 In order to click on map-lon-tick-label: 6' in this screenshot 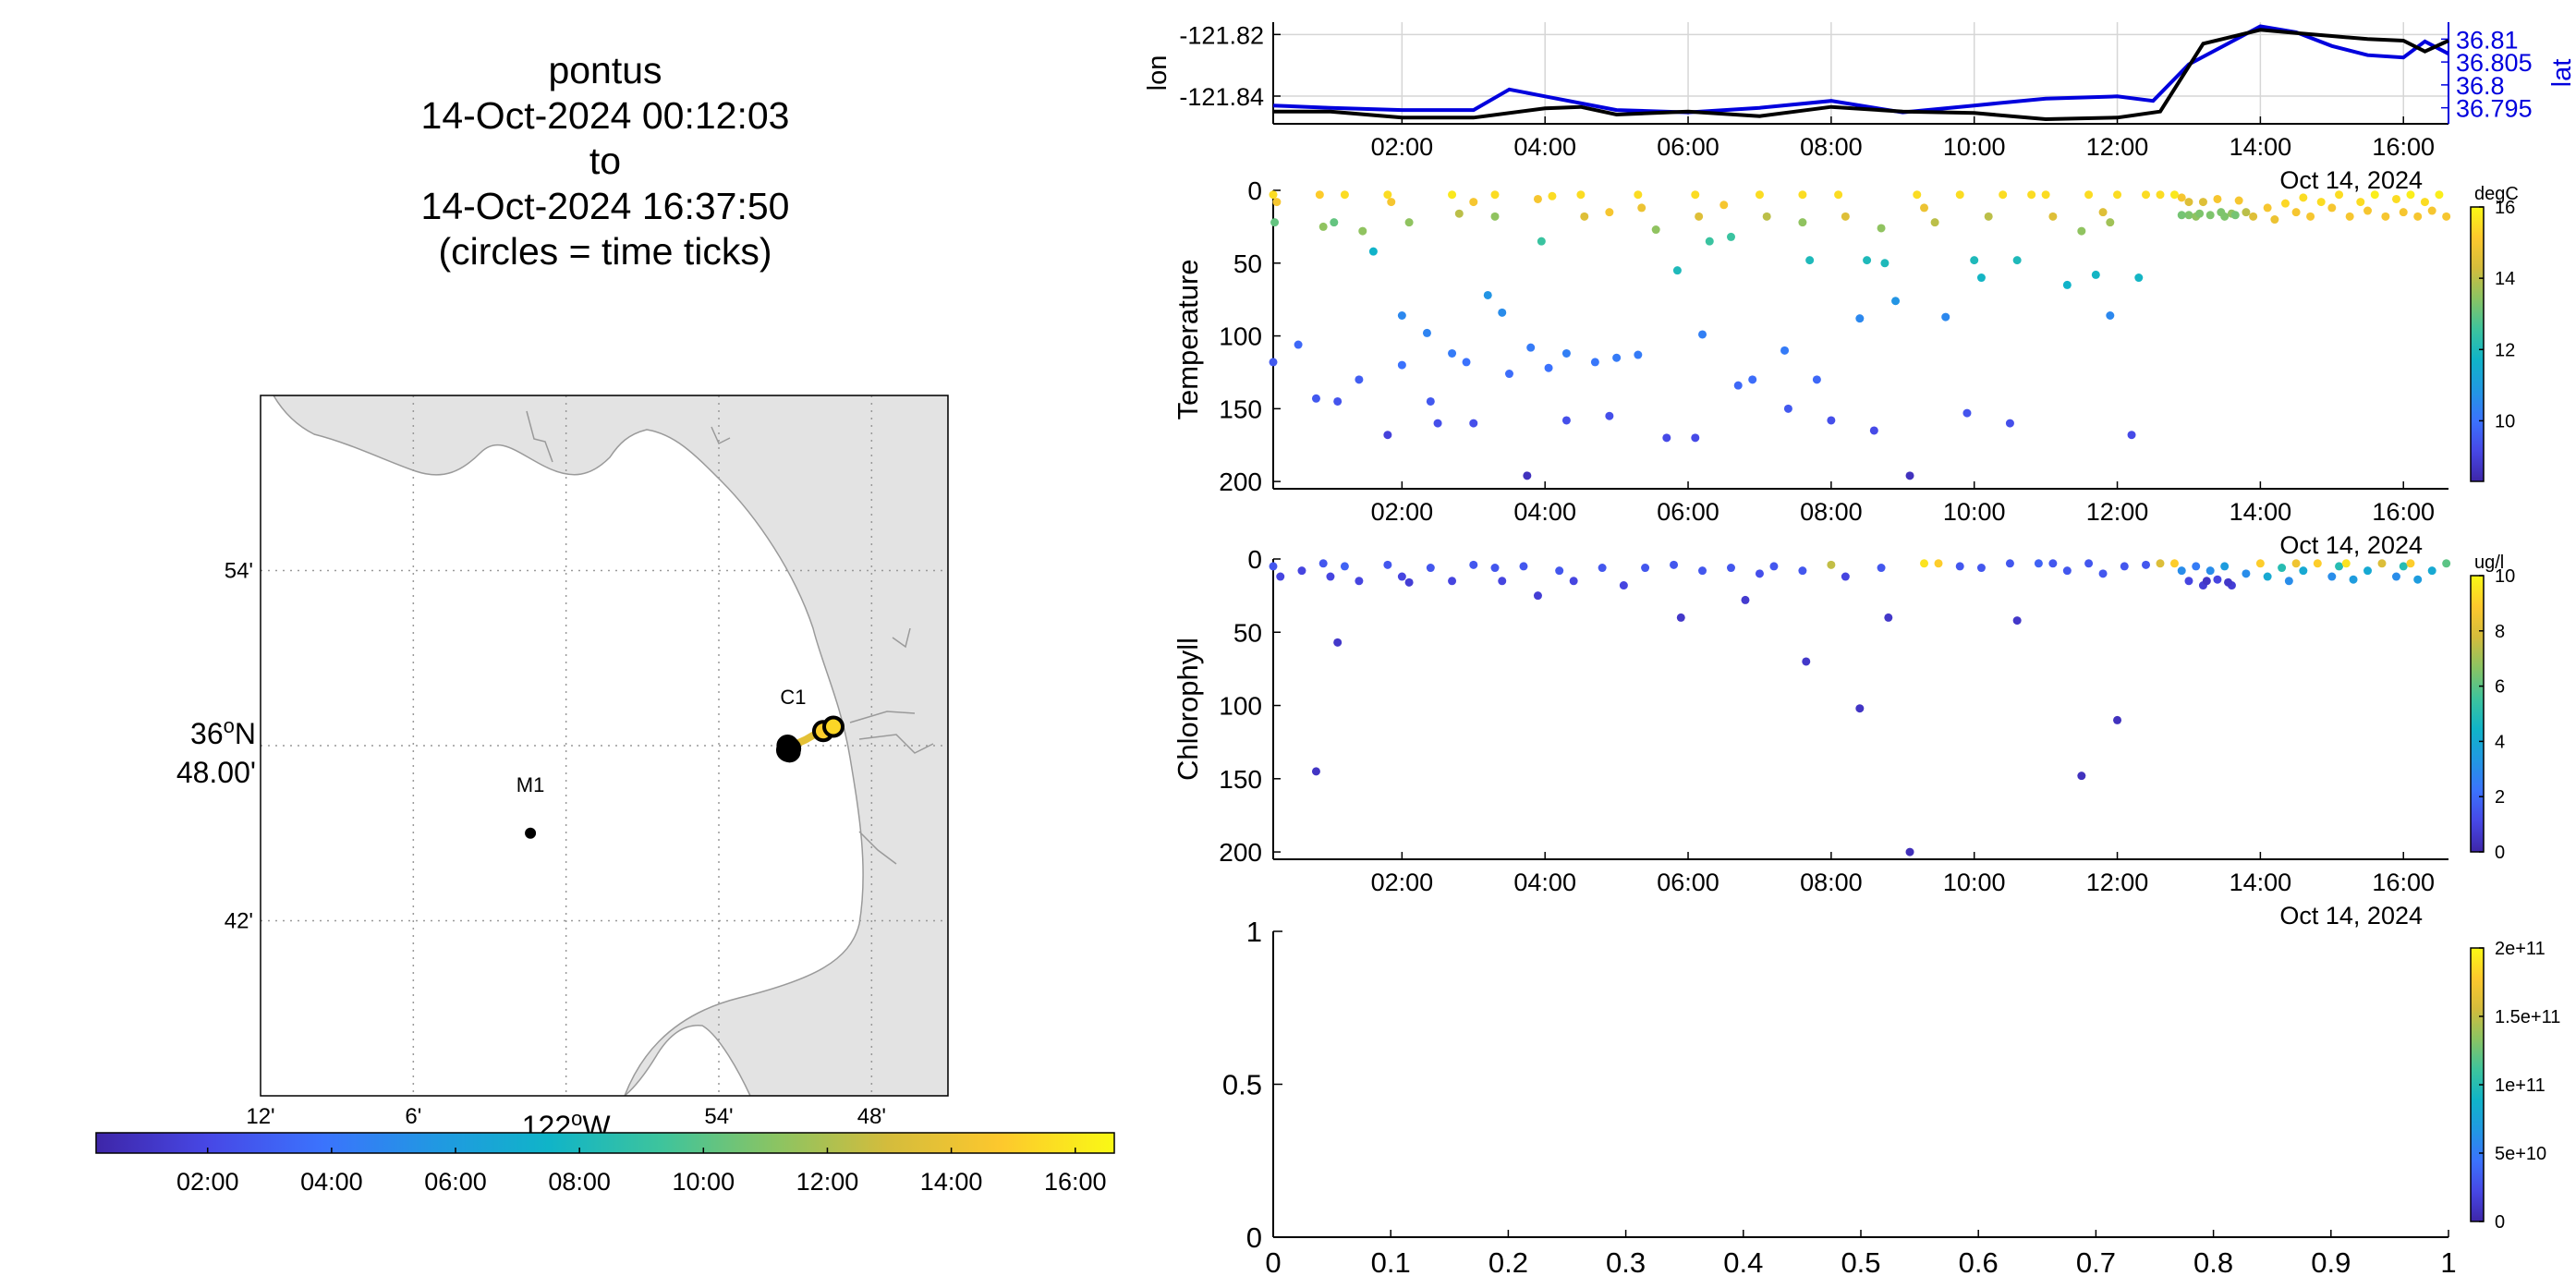, I will do `click(413, 1116)`.